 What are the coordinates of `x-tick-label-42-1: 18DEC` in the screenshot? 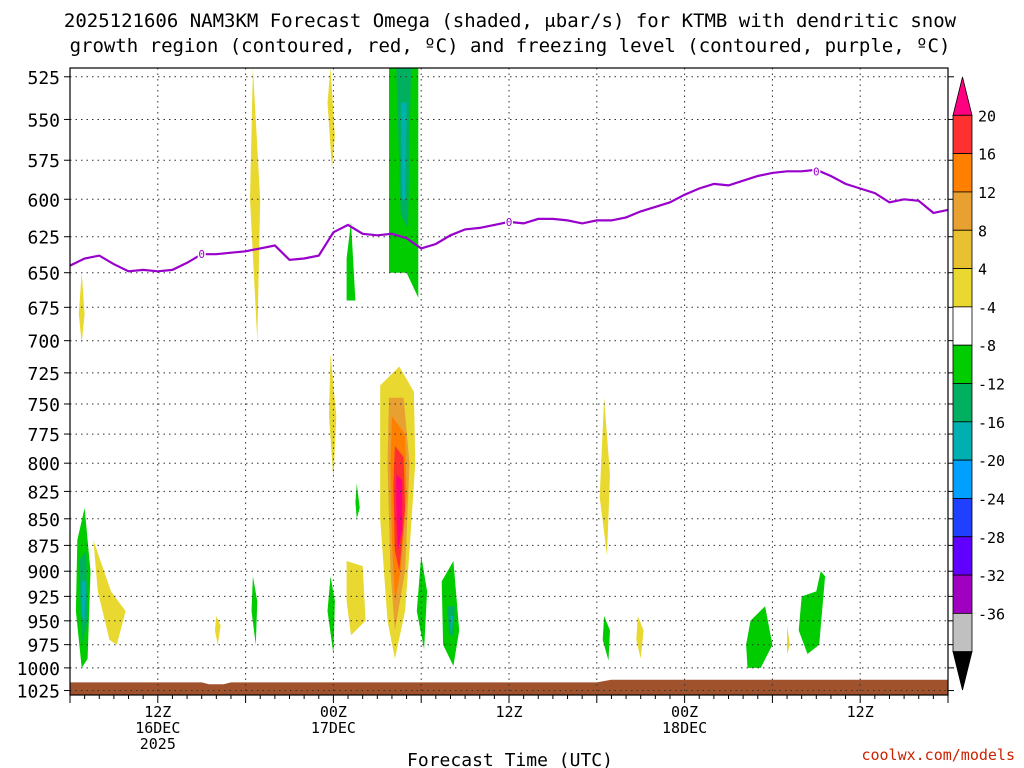 It's located at (684, 728).